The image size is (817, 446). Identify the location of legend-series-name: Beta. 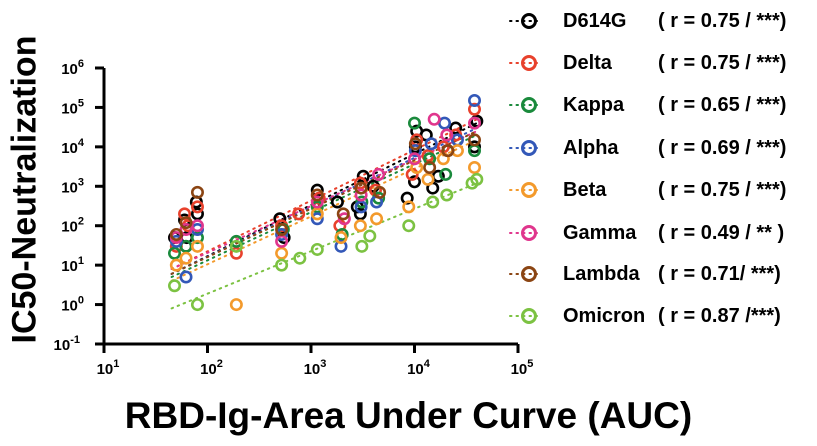
(585, 189).